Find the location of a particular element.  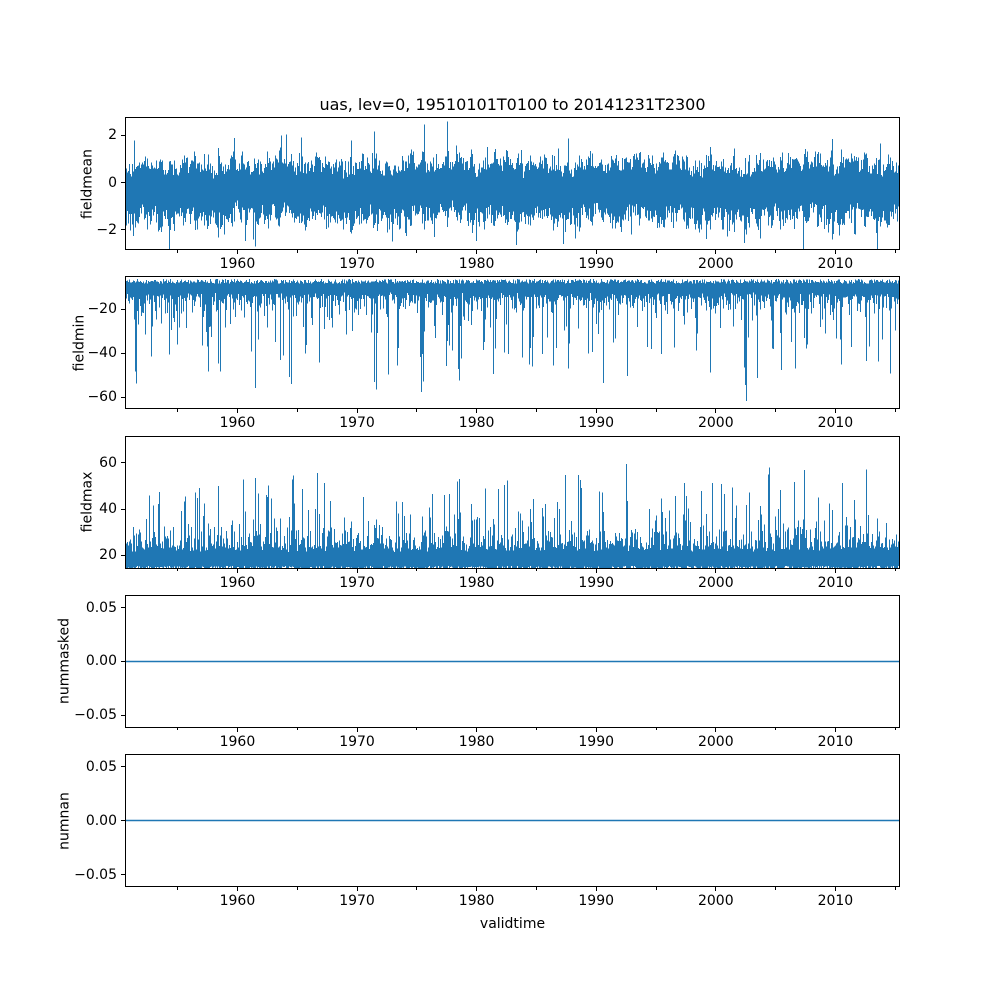

y-tick-label: −40 is located at coordinates (102, 353).